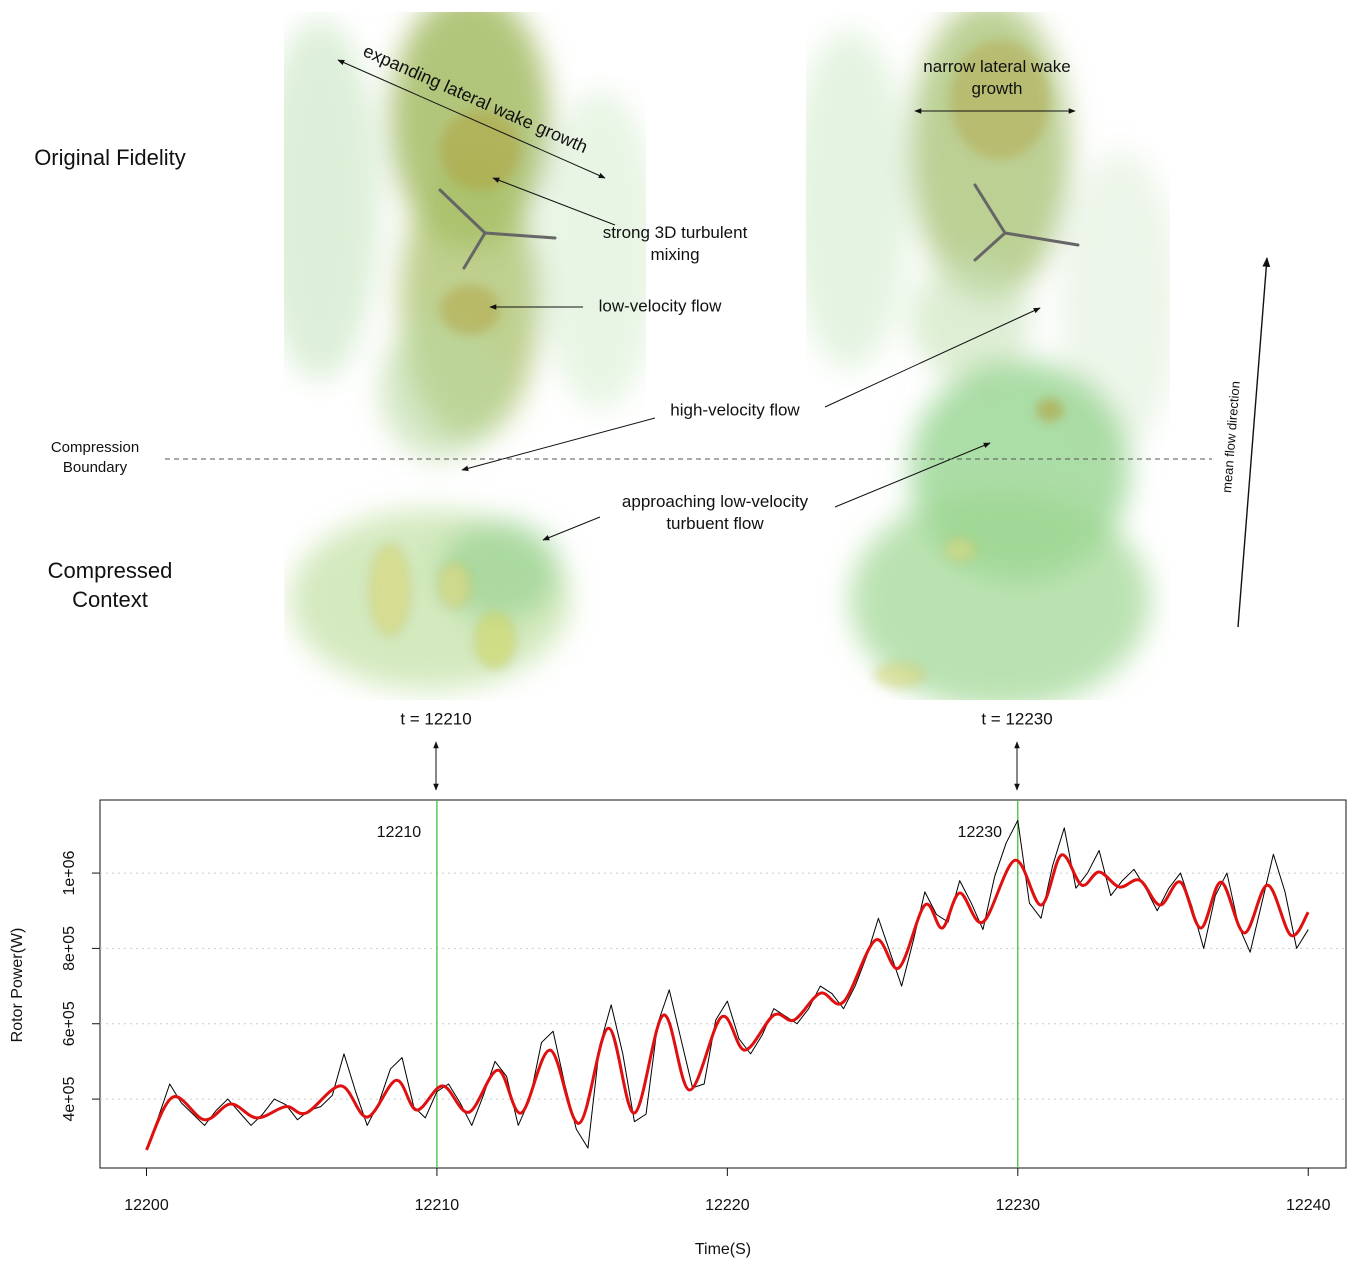  Describe the element at coordinates (110, 585) in the screenshot. I see `row-label: Compressed Context` at that location.